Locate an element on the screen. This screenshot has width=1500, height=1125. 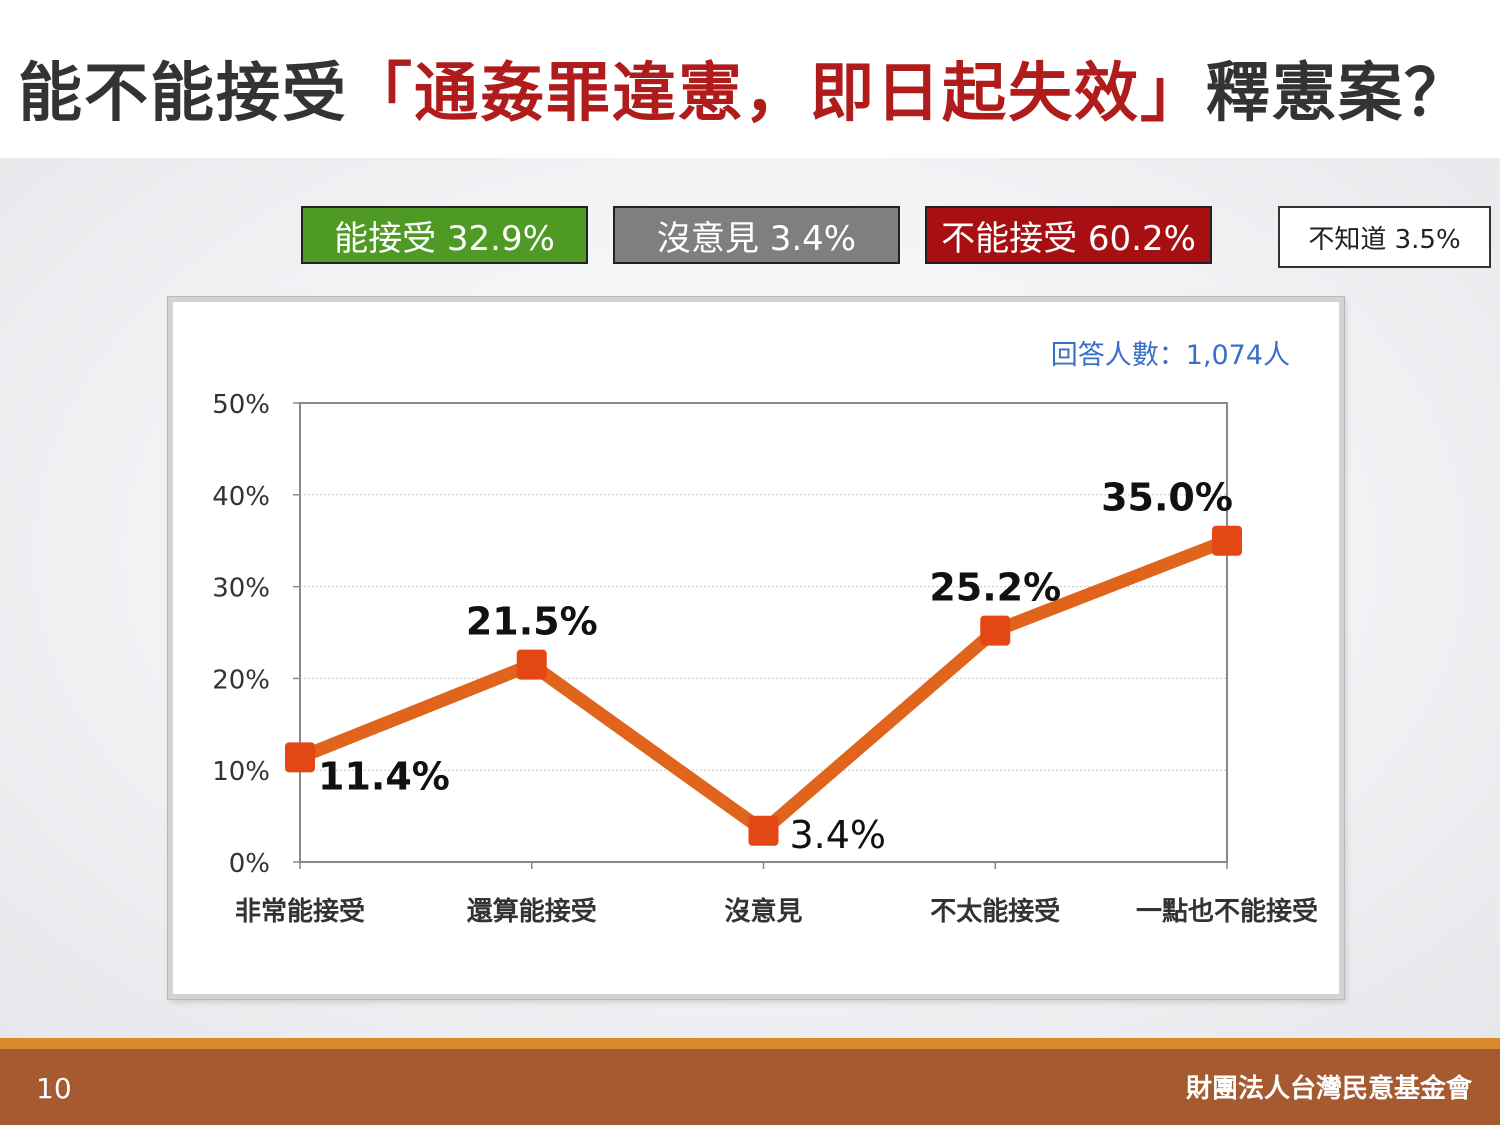
page-number: 10 is located at coordinates (54, 1088).